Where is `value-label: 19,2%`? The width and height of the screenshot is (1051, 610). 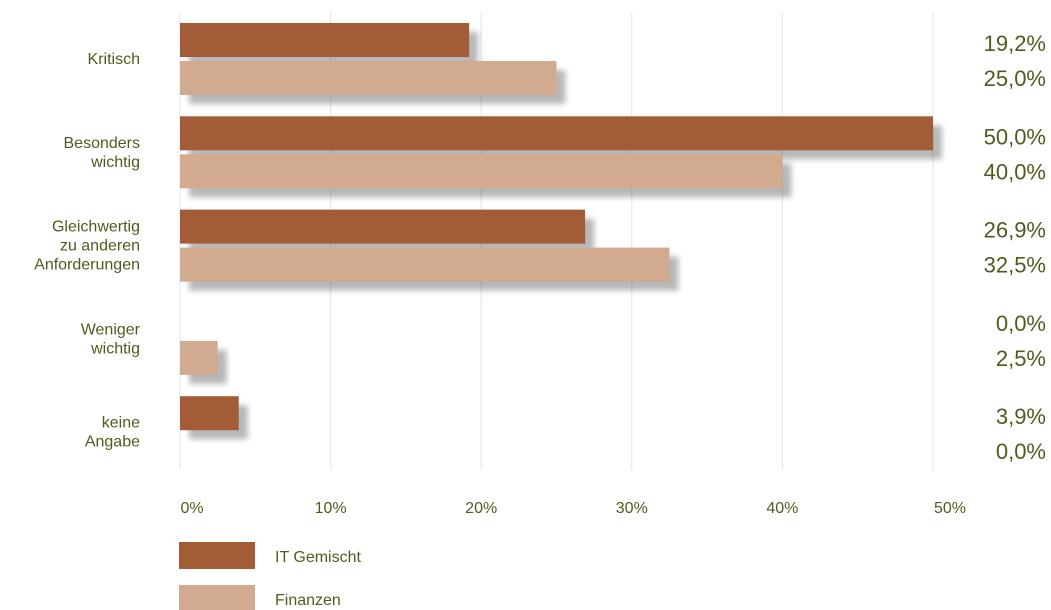 value-label: 19,2% is located at coordinates (1015, 43).